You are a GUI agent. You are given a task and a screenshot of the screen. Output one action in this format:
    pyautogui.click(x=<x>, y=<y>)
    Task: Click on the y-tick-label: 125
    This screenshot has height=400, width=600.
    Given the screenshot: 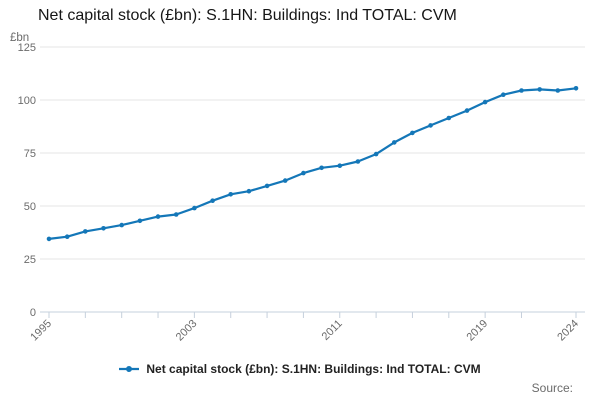 What is the action you would take?
    pyautogui.click(x=27, y=48)
    